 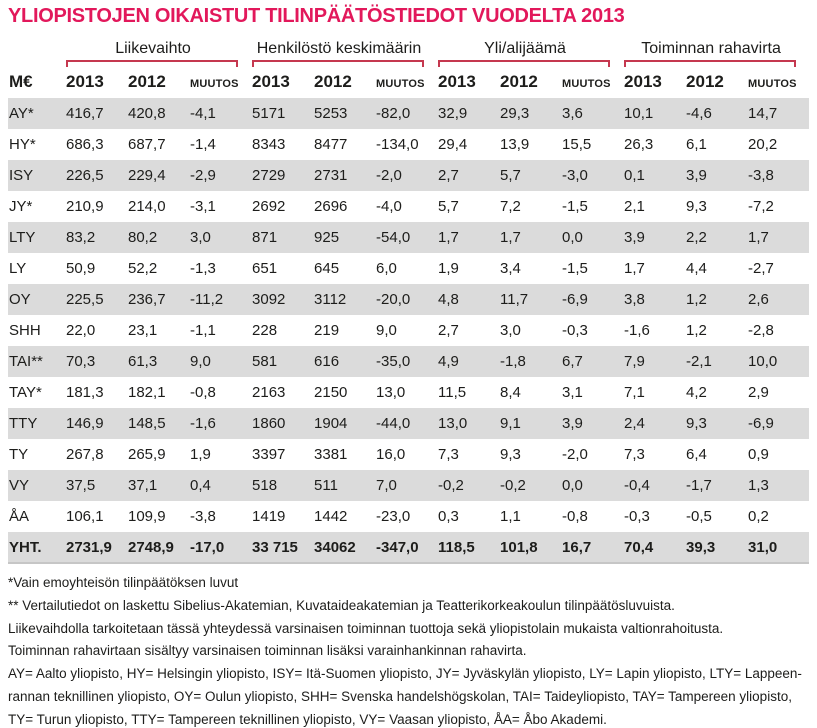 What do you see at coordinates (85, 206) in the screenshot?
I see `cell-value: 210,9` at bounding box center [85, 206].